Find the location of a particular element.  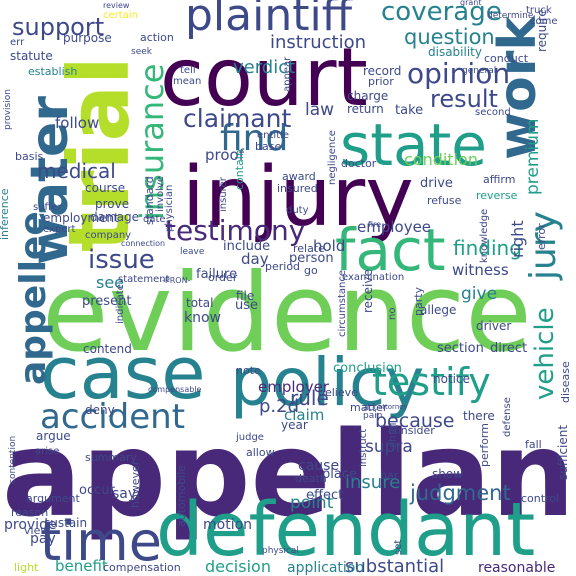

word-use: use is located at coordinates (246, 305).